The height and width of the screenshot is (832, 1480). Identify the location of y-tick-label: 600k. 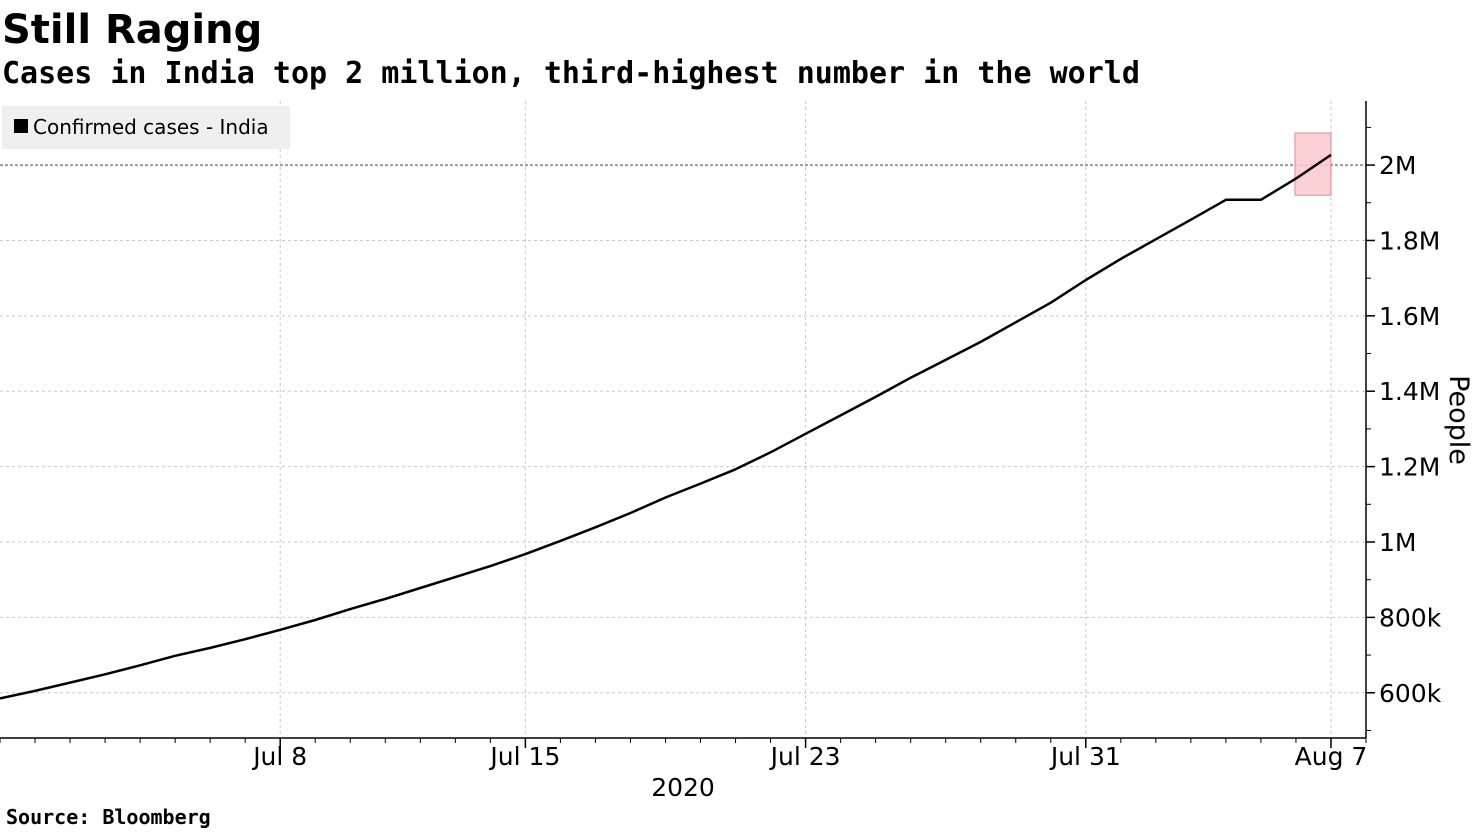
(1410, 693).